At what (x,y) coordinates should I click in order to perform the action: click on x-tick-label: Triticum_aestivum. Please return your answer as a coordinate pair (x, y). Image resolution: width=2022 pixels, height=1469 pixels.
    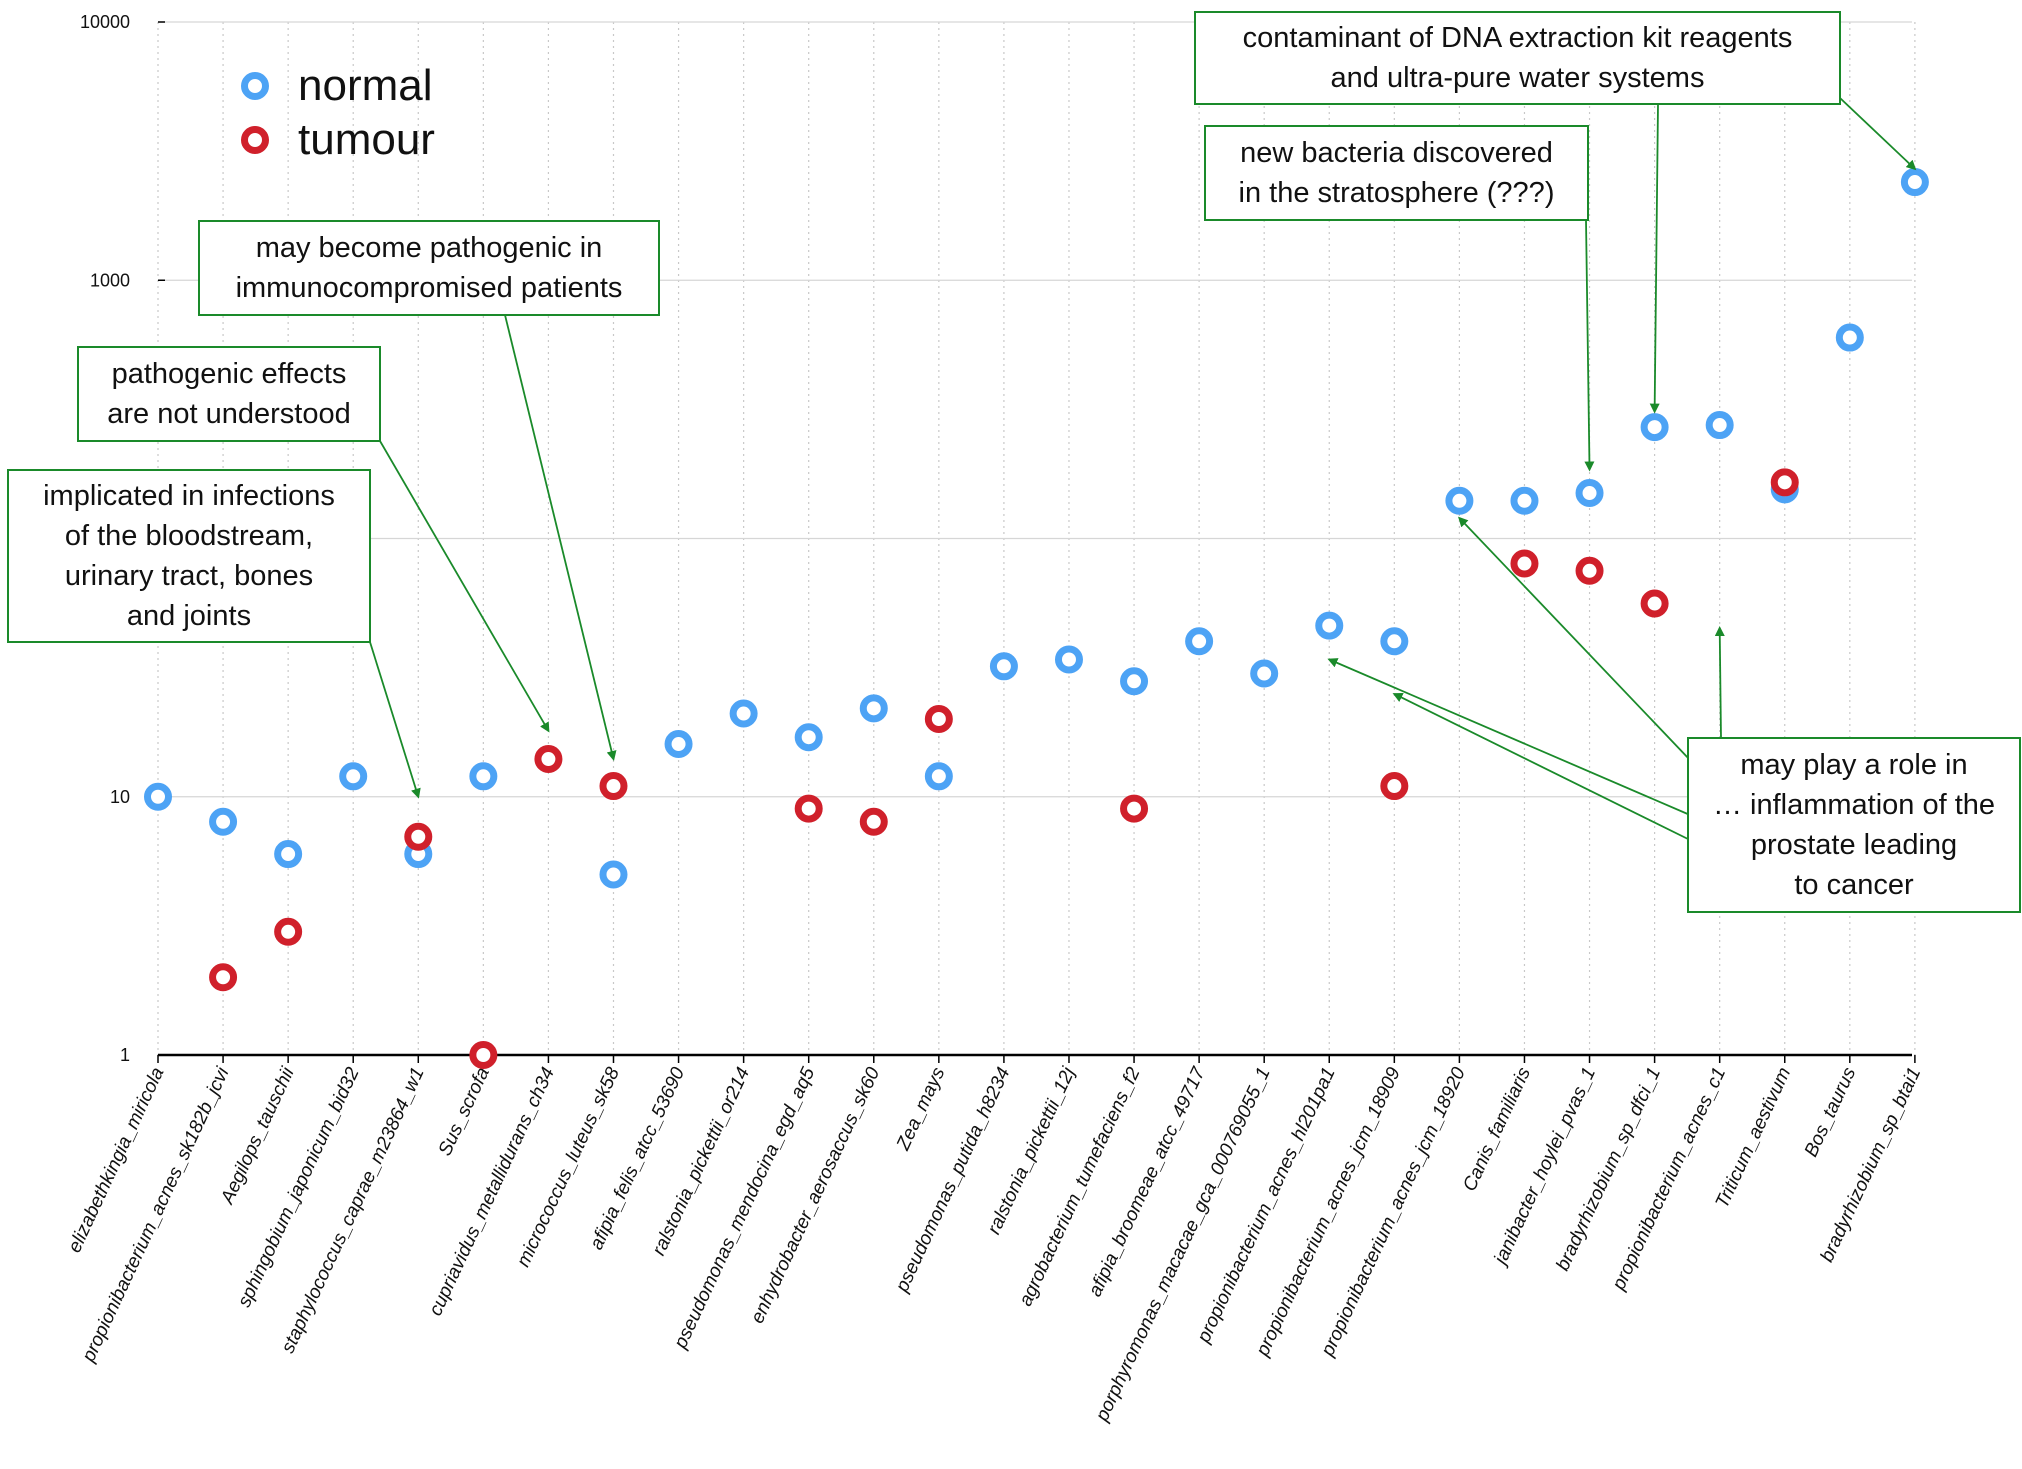
    Looking at the image, I should click on (1754, 1137).